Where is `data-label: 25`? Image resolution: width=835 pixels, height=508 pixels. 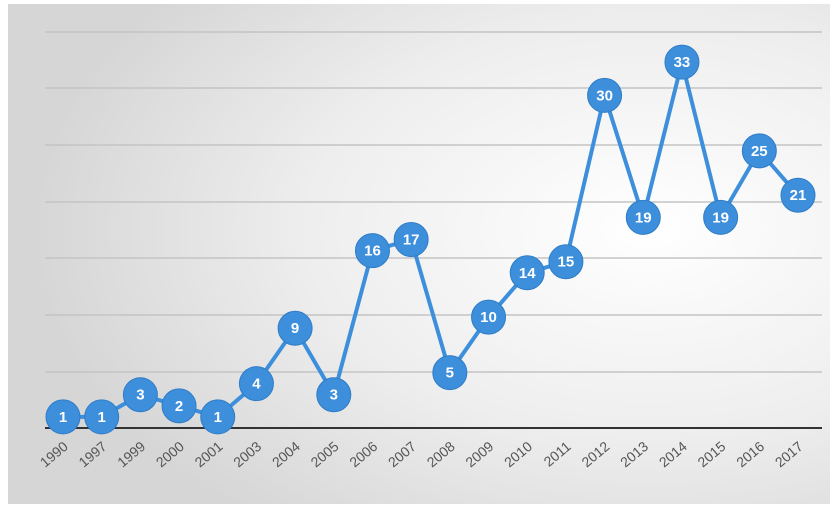
data-label: 25 is located at coordinates (759, 151).